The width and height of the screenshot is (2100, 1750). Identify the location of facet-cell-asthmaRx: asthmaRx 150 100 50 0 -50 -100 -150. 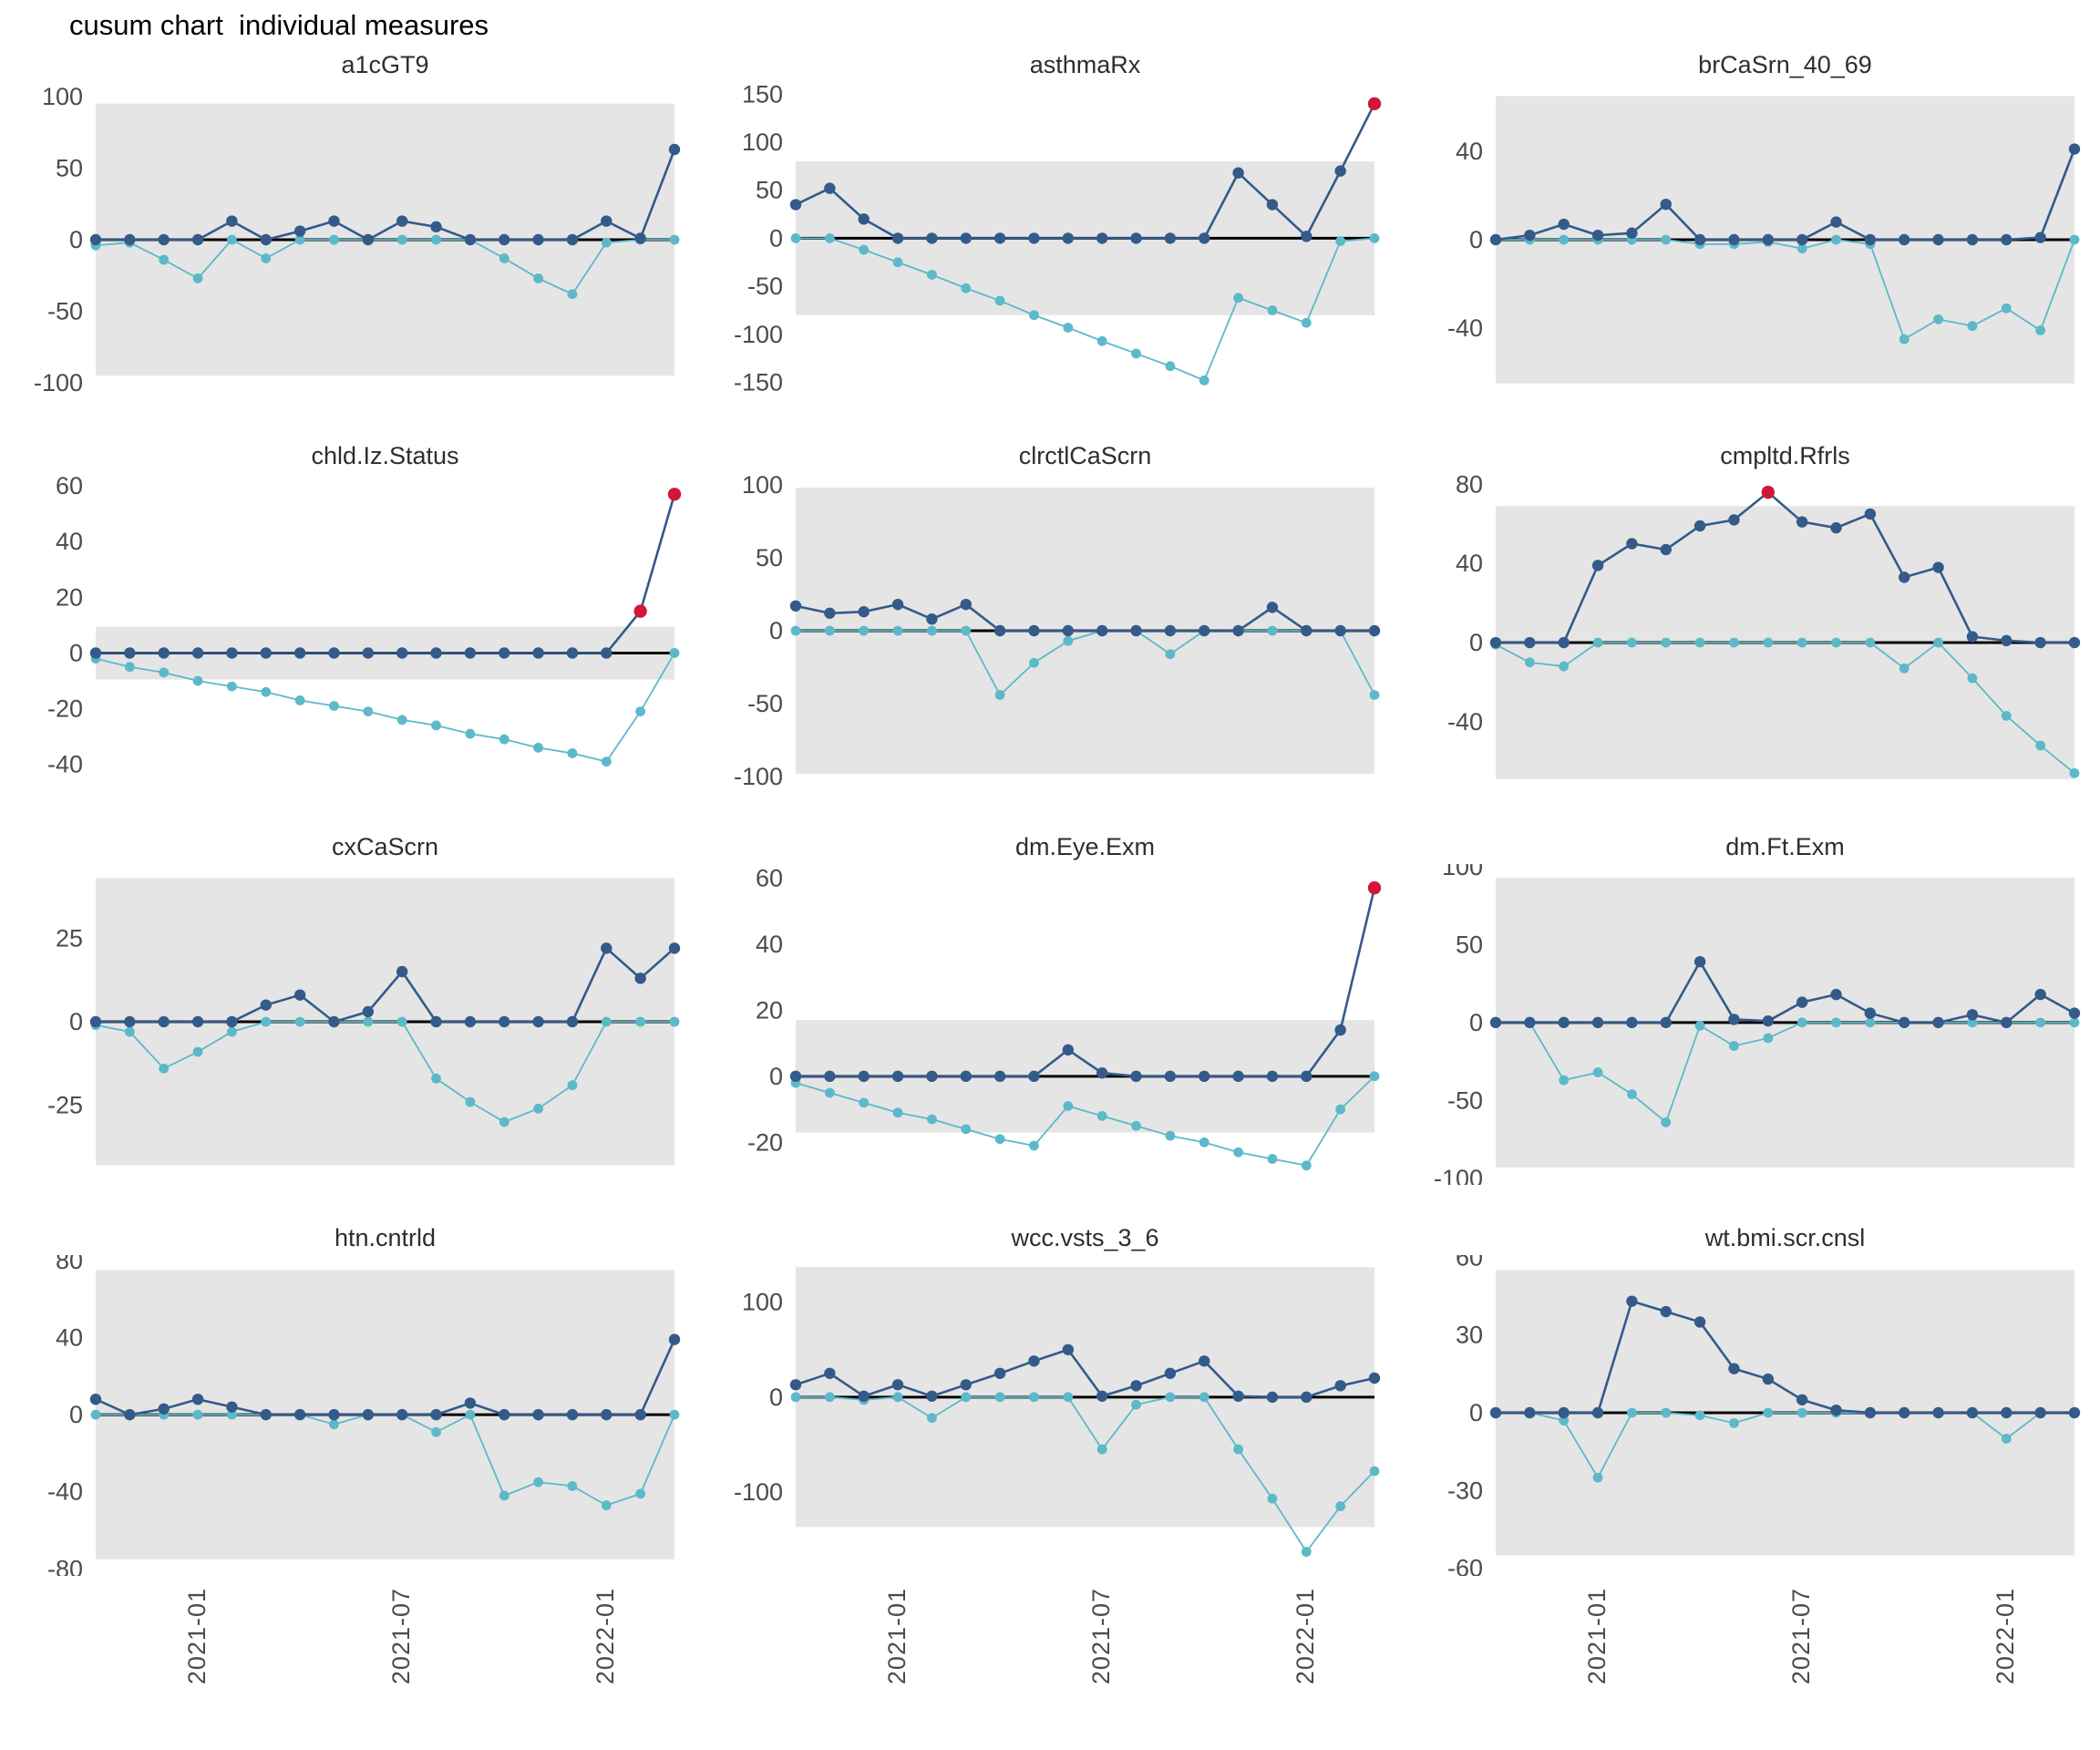
(1050, 229).